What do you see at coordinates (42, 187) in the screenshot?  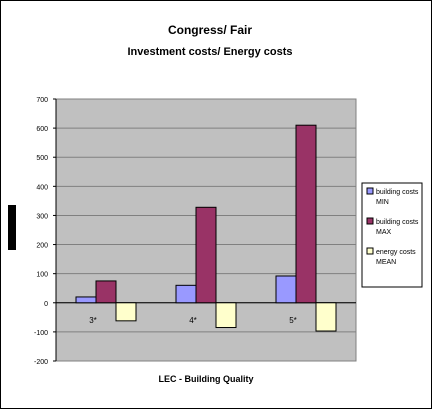 I see `y-tick-label: 400` at bounding box center [42, 187].